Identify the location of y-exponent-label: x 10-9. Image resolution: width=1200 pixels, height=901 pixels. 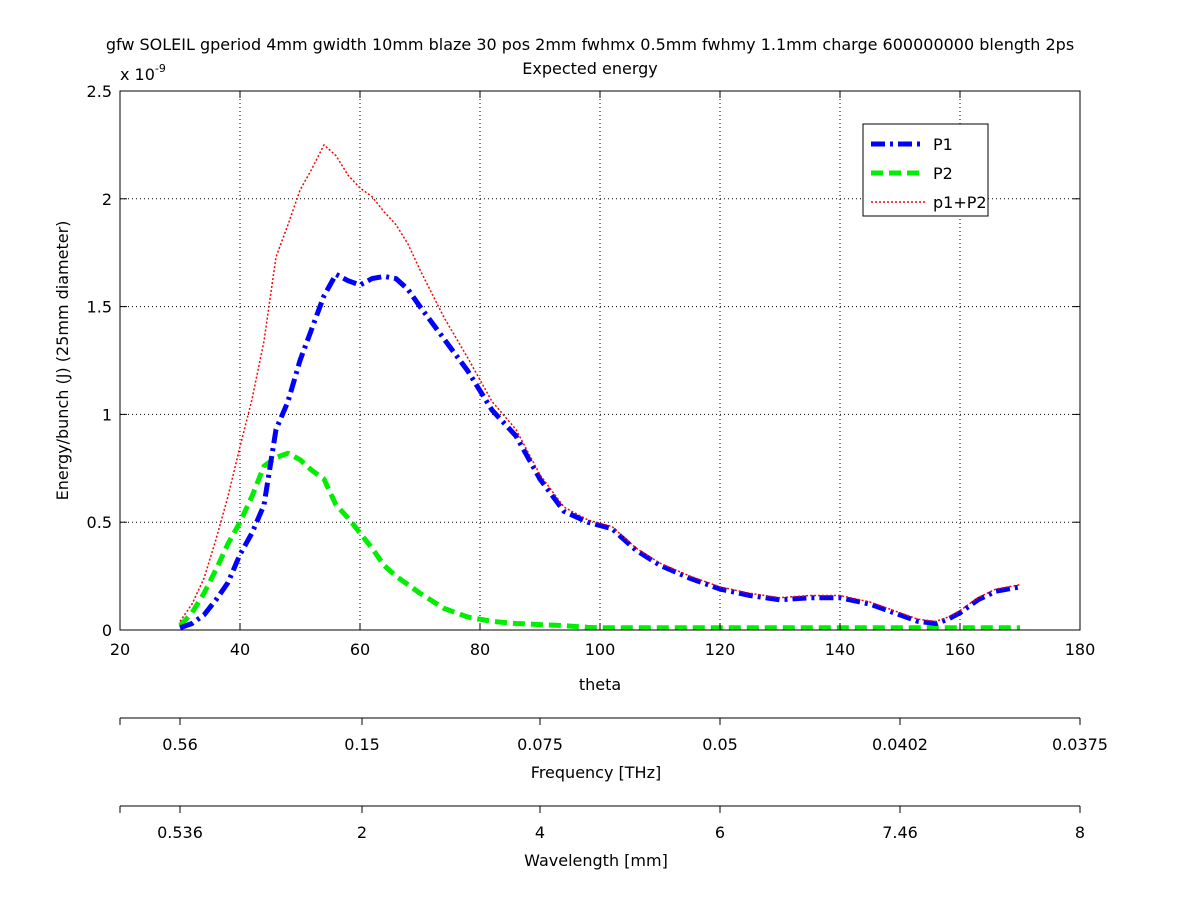
(143, 73).